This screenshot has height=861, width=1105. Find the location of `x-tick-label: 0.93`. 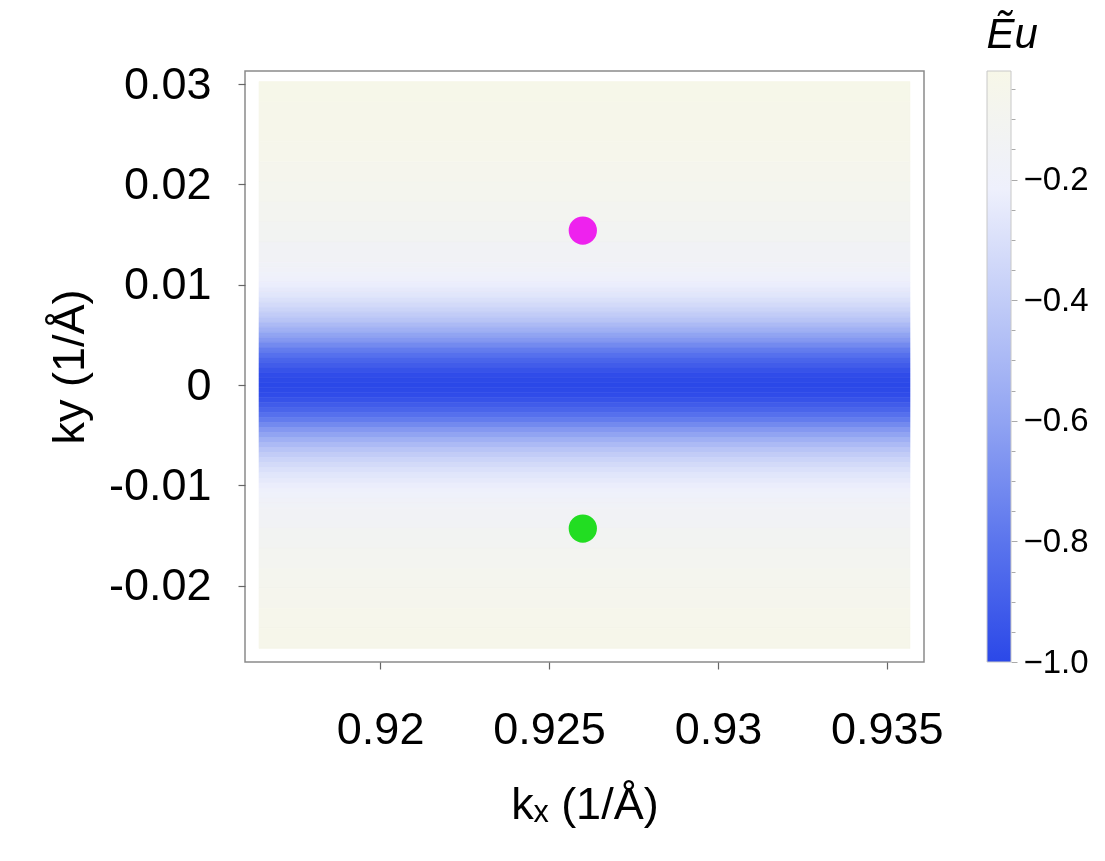

x-tick-label: 0.93 is located at coordinates (718, 728).